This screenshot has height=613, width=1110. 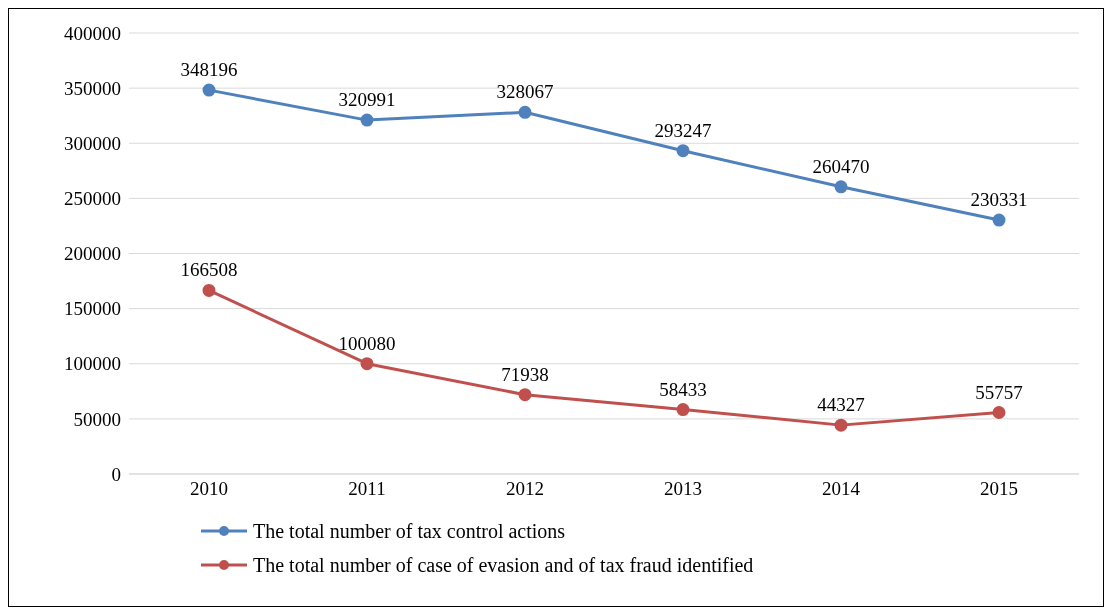 I want to click on data-label: 320991, so click(x=367, y=100).